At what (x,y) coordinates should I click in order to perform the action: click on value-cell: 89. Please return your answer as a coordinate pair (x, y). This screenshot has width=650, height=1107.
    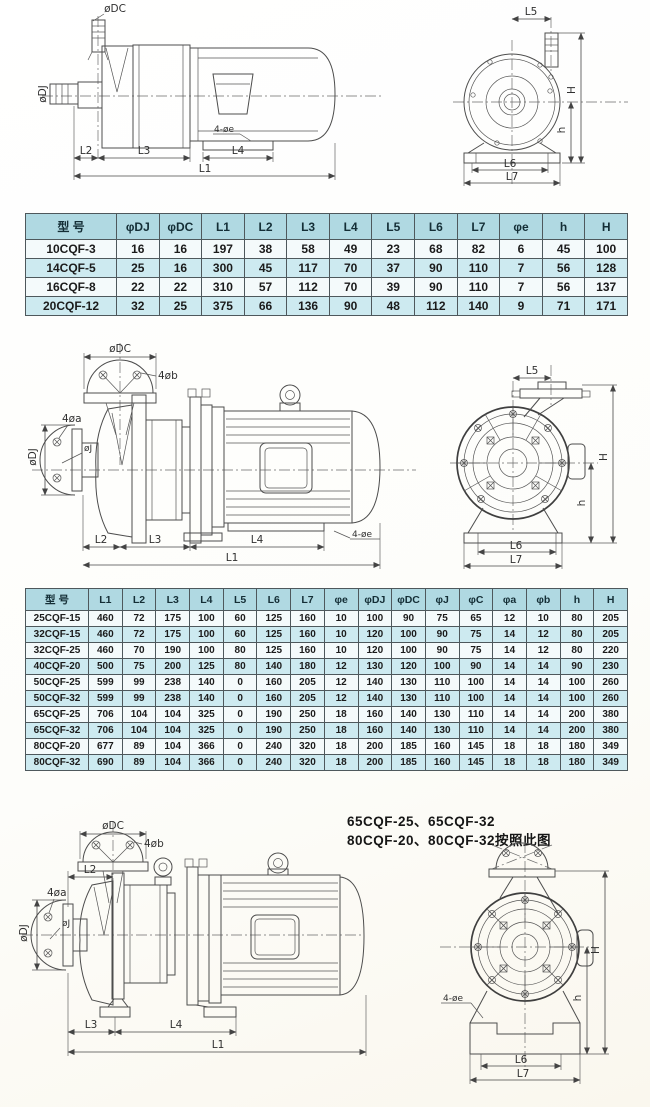
    Looking at the image, I should click on (139, 762).